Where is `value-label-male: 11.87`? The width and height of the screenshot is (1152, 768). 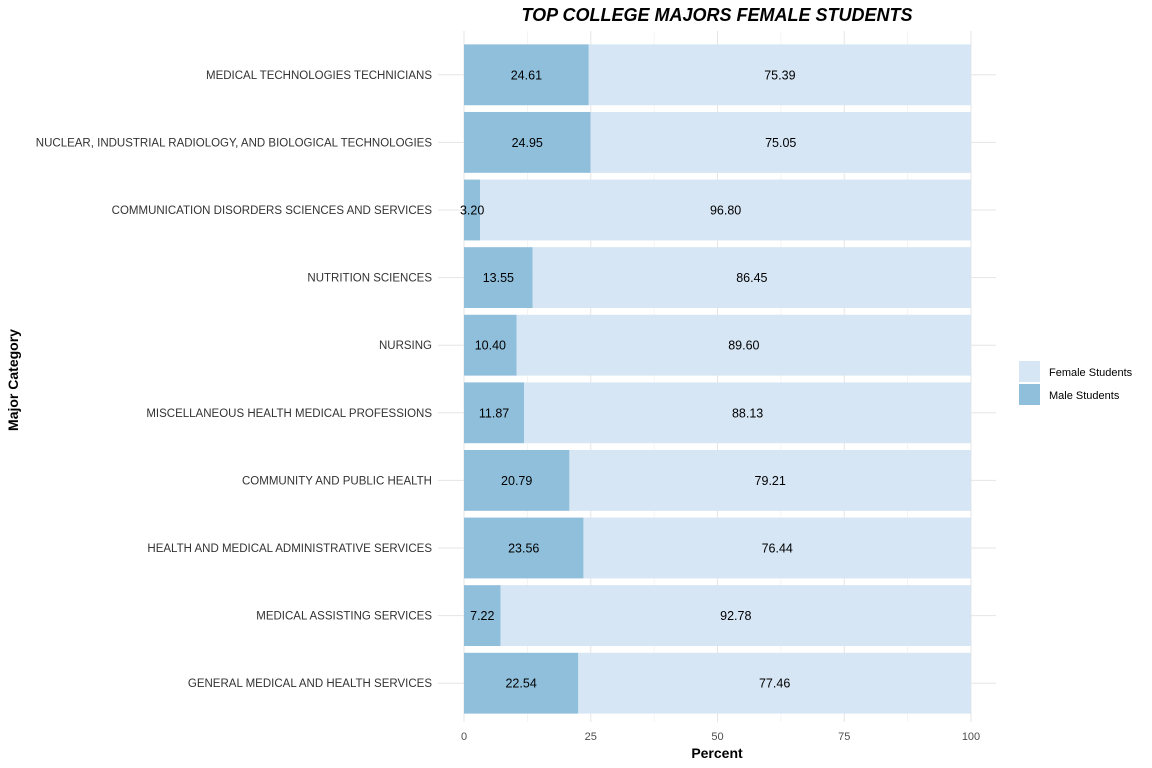
value-label-male: 11.87 is located at coordinates (494, 413).